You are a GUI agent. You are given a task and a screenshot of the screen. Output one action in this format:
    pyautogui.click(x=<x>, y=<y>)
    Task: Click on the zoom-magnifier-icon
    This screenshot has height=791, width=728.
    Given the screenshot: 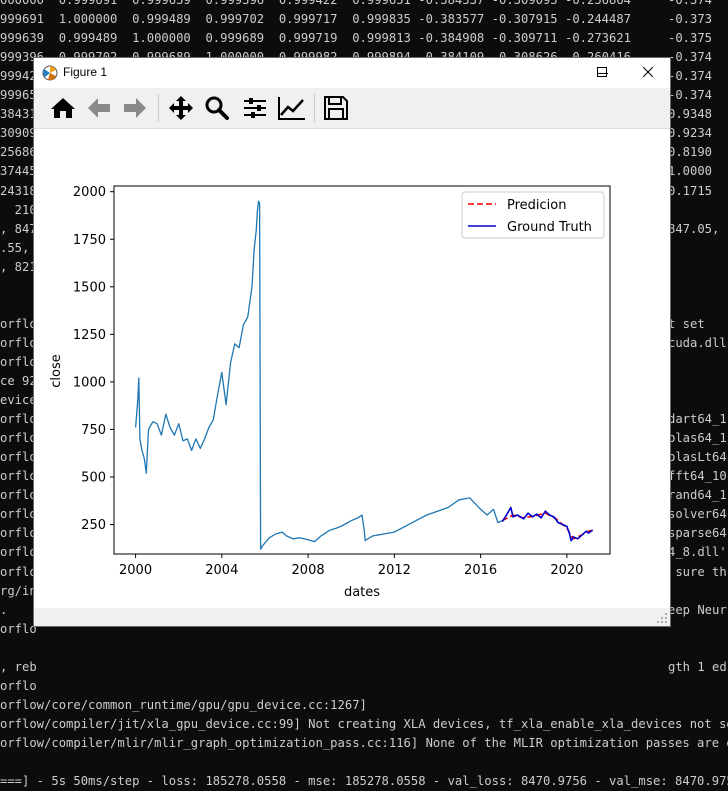 What is the action you would take?
    pyautogui.click(x=217, y=108)
    